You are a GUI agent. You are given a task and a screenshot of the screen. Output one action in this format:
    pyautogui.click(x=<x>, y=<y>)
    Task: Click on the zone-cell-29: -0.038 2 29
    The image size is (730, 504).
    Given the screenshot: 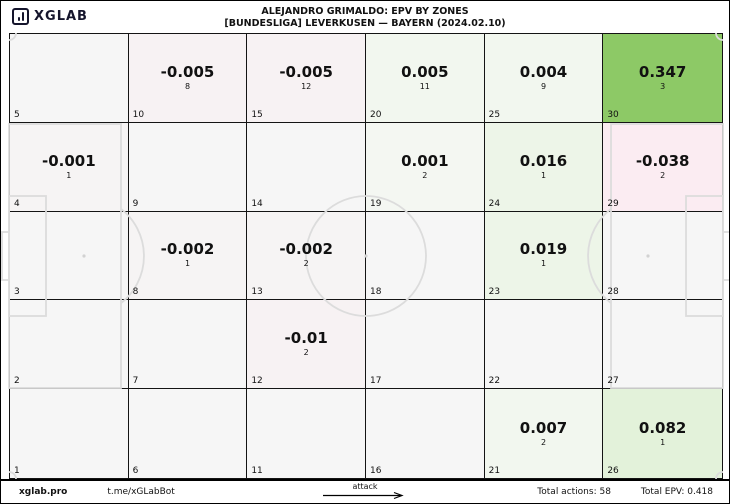 What is the action you would take?
    pyautogui.click(x=662, y=167)
    